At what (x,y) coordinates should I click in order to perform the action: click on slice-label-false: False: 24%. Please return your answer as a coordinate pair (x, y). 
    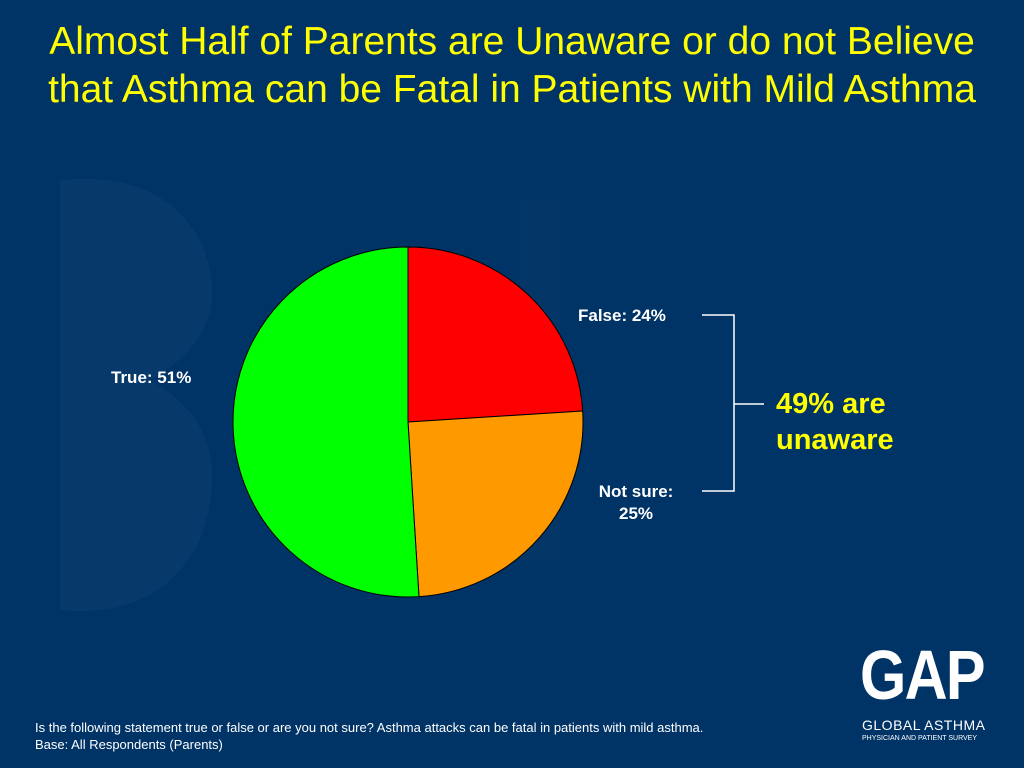
    Looking at the image, I should click on (622, 315).